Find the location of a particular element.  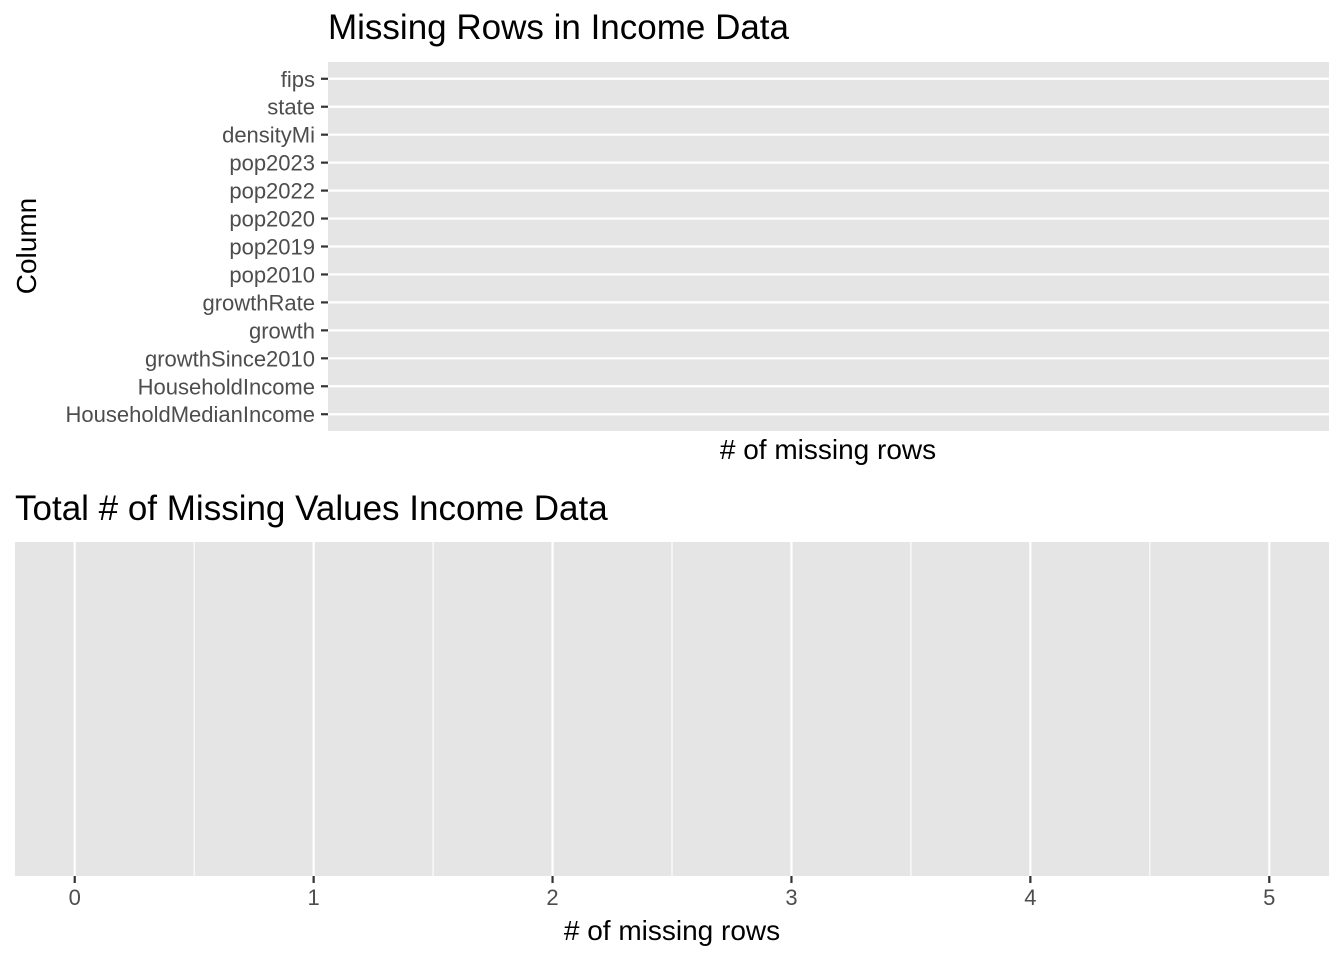

top-y-tick-label: HouseholdMedianIncome is located at coordinates (191, 414).